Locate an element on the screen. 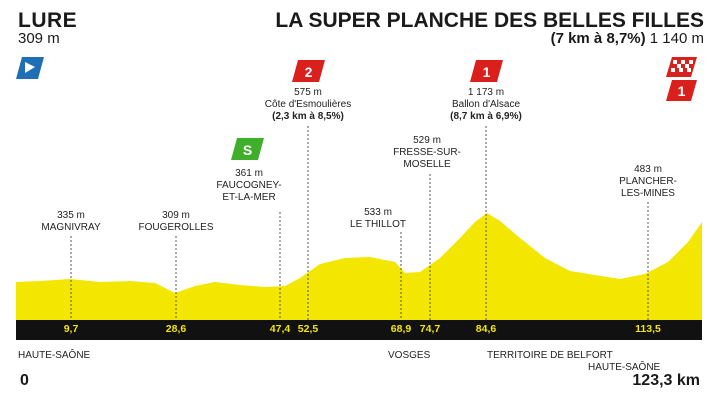 Image resolution: width=720 pixels, height=407 pixels. start-town: LURE is located at coordinates (48, 20).